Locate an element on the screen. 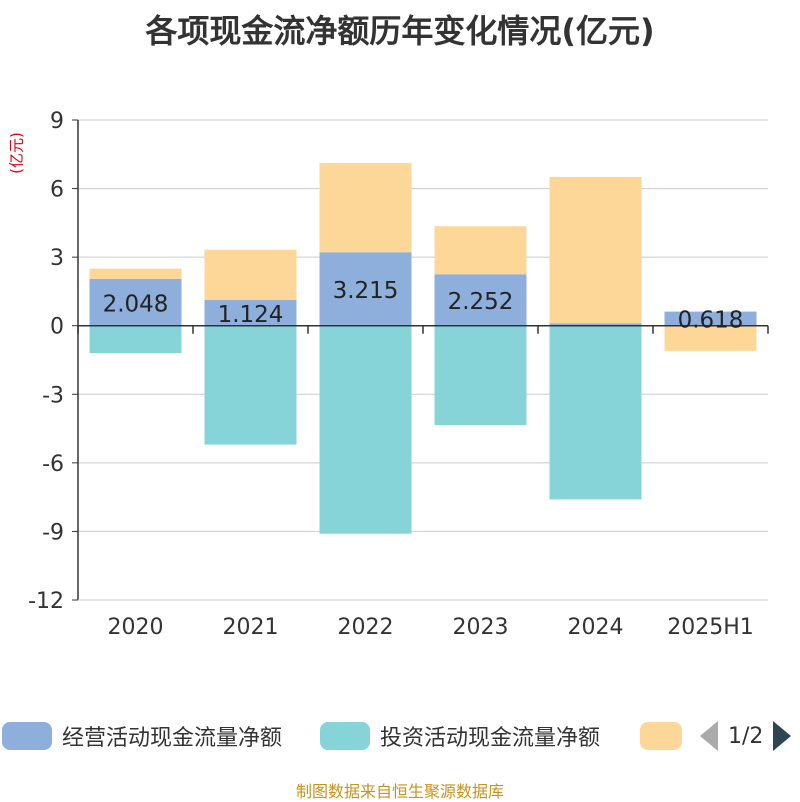 This screenshot has width=800, height=802. y-tick-label: -6 is located at coordinates (53, 464).